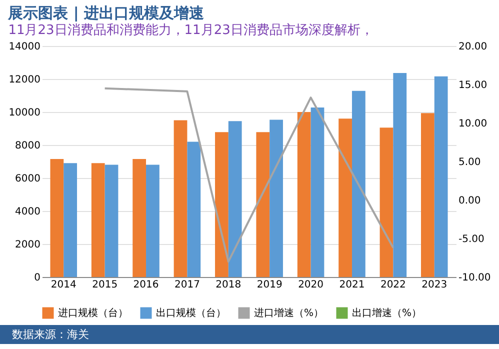 Image resolution: width=499 pixels, height=349 pixels. I want to click on chart-subtitle: 11月23日消费品和消费能力，11月23日消费品市场深度解析，, so click(191, 30).